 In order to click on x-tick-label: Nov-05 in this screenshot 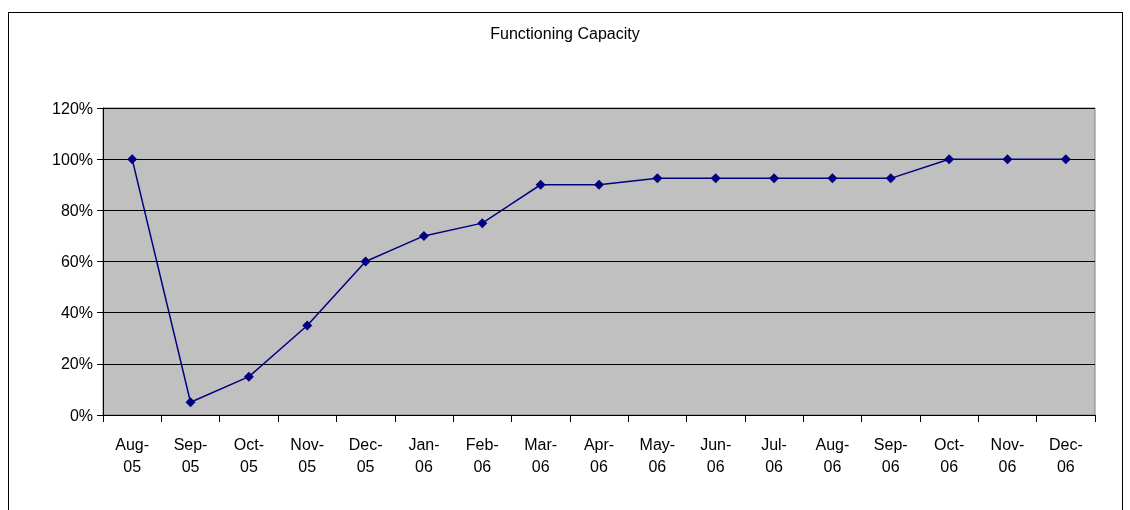, I will do `click(307, 455)`.